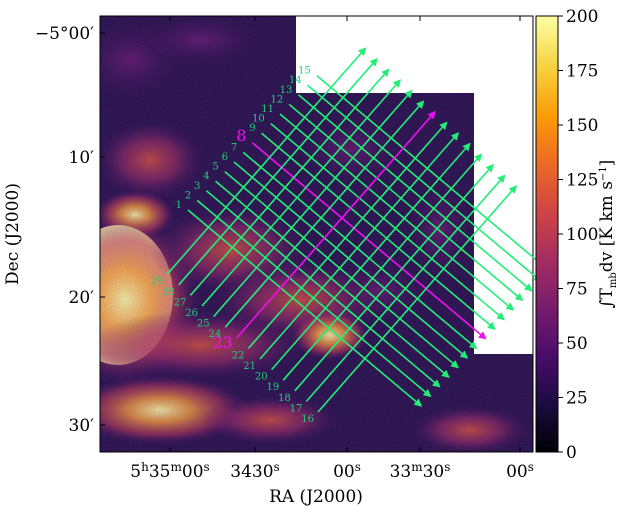 This screenshot has width=623, height=512. I want to click on colorbar-tick-label: 50, so click(577, 344).